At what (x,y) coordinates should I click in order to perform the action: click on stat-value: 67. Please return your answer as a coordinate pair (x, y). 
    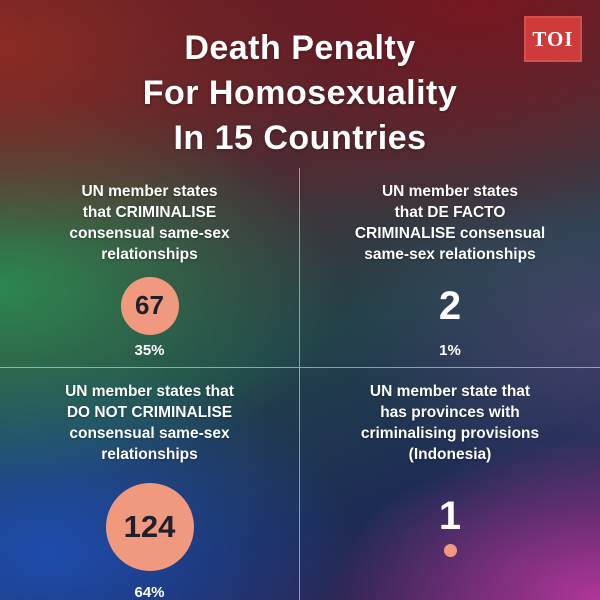
    Looking at the image, I should click on (149, 305).